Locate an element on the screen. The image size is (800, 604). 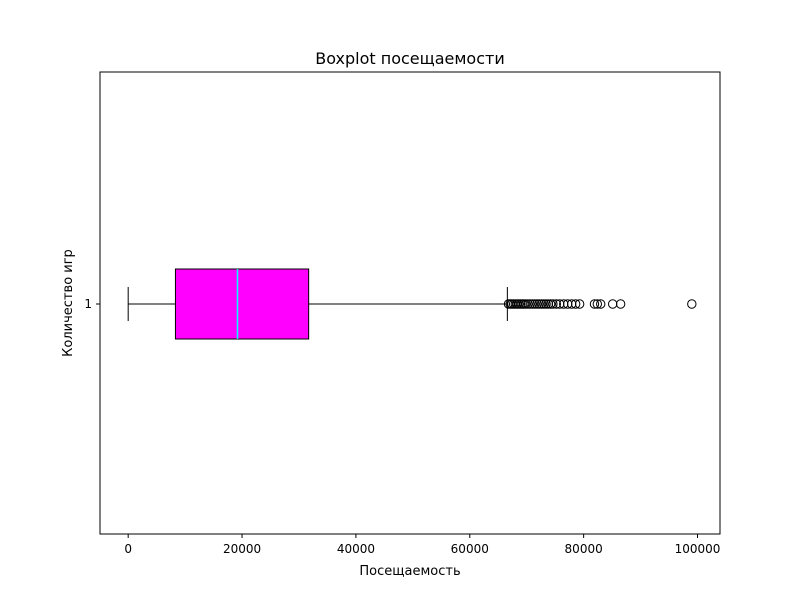
y-tick-label: 1 is located at coordinates (88, 304).